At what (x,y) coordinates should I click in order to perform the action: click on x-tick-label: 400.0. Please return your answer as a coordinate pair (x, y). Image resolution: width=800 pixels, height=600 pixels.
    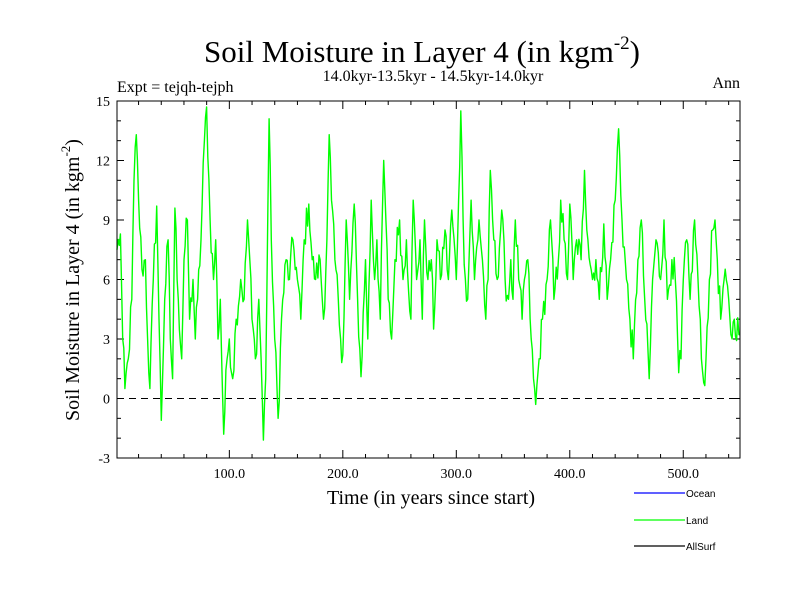
    Looking at the image, I should click on (570, 474).